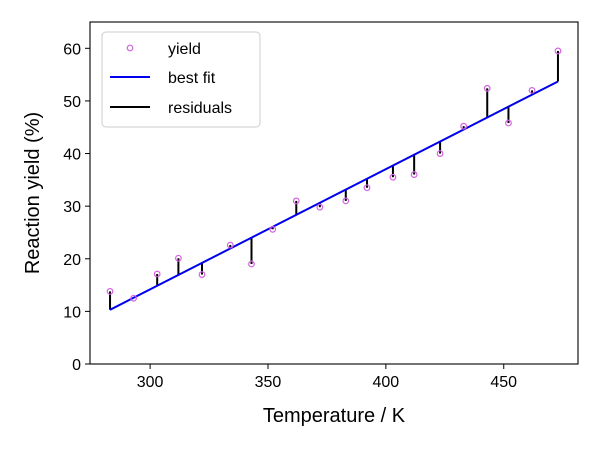  Describe the element at coordinates (184, 49) in the screenshot. I see `legend-label-yield: yield` at that location.